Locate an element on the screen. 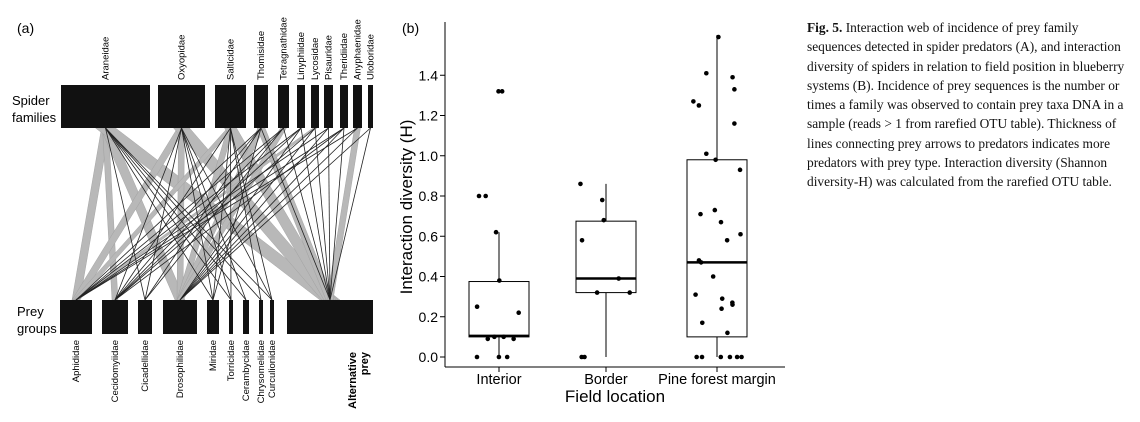 This screenshot has width=1140, height=422. y-tick-label-5: 1.0 is located at coordinates (429, 156).